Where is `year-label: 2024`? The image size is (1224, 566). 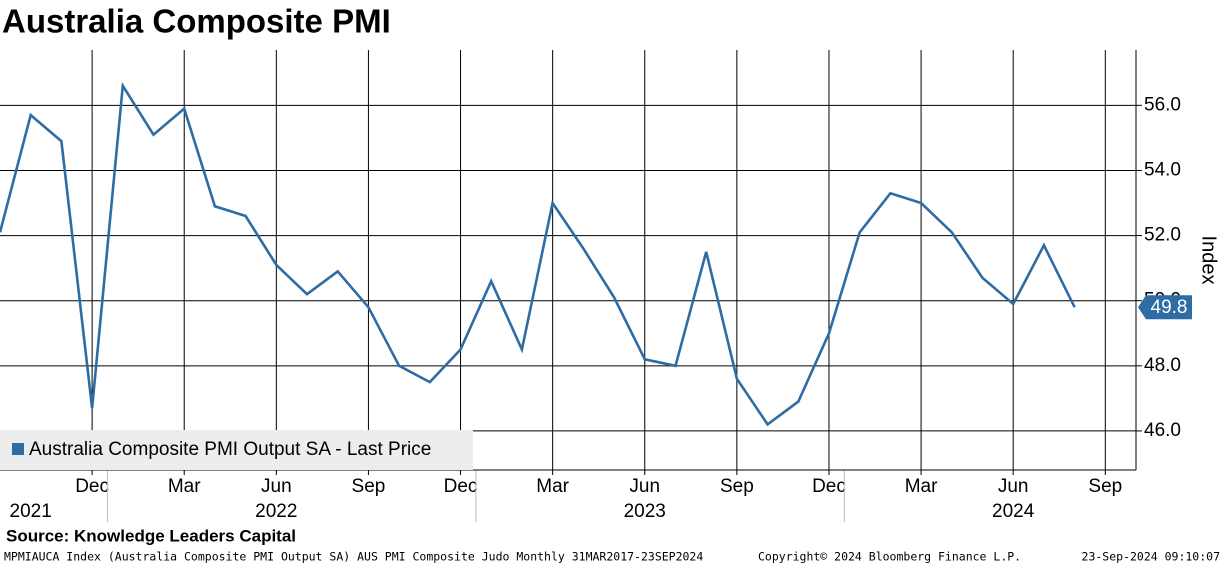
year-label: 2024 is located at coordinates (1013, 511).